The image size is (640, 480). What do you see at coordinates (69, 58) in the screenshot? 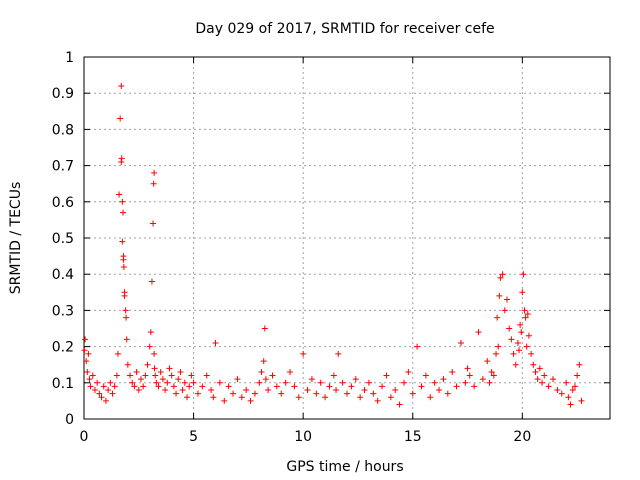
I see `y-tick-label: 1` at bounding box center [69, 58].